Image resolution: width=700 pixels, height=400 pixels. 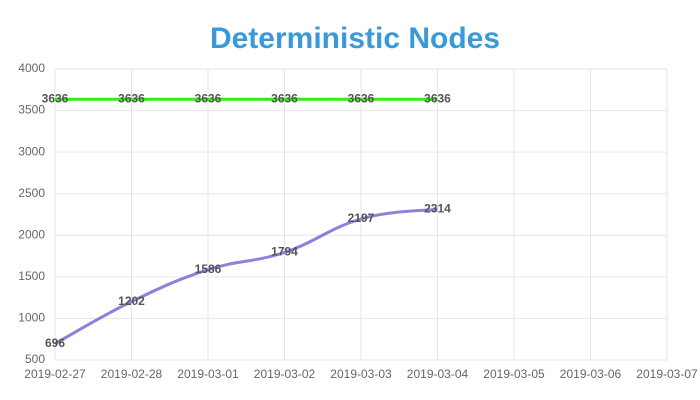 What do you see at coordinates (591, 374) in the screenshot?
I see `x-tick-label: 2019-03-06` at bounding box center [591, 374].